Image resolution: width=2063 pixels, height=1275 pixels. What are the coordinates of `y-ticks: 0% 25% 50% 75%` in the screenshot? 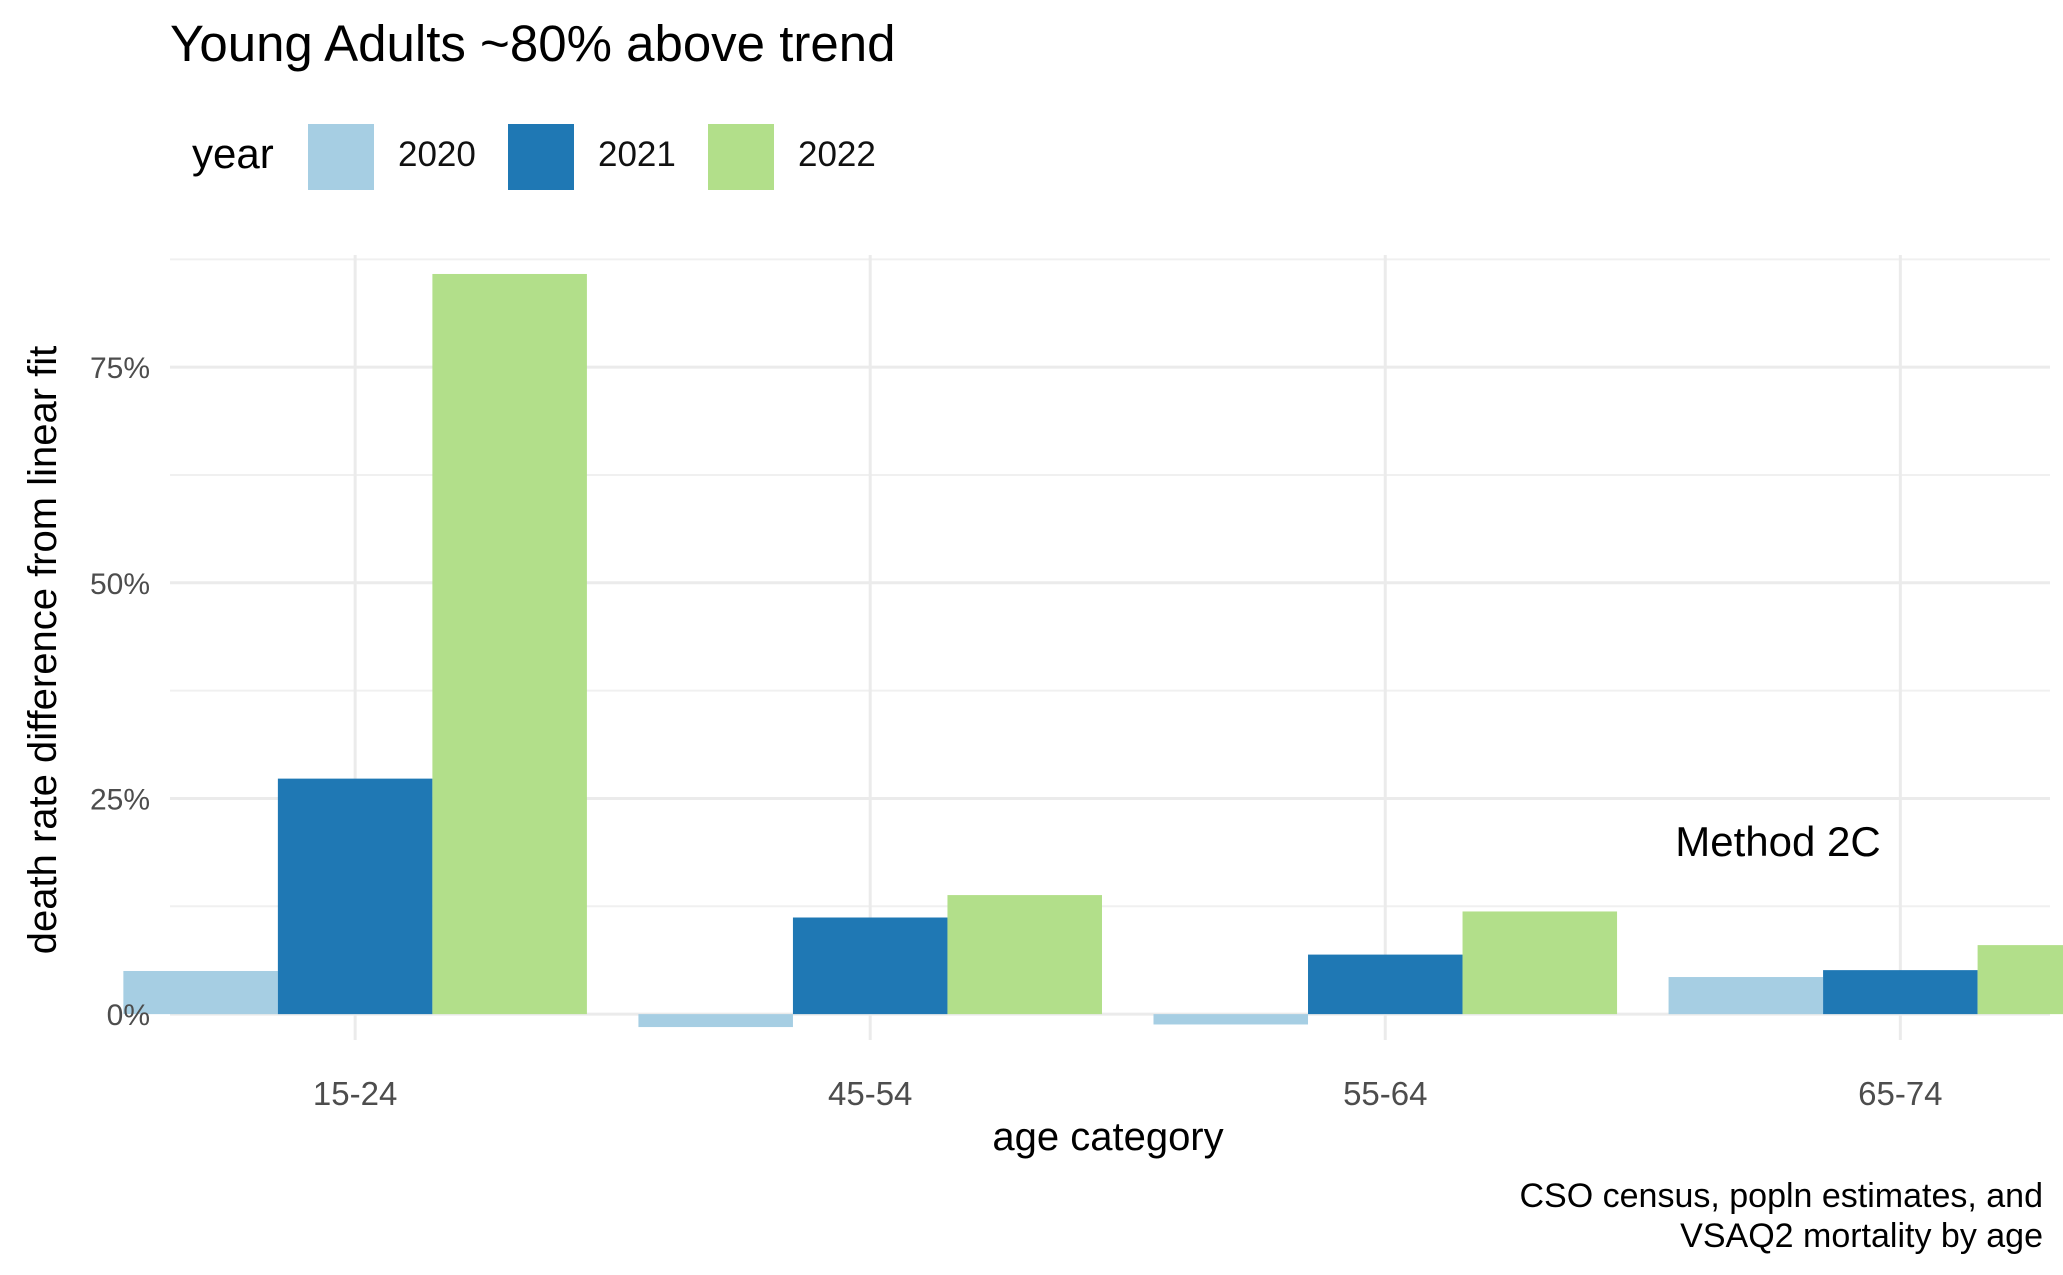 It's located at (120, 692).